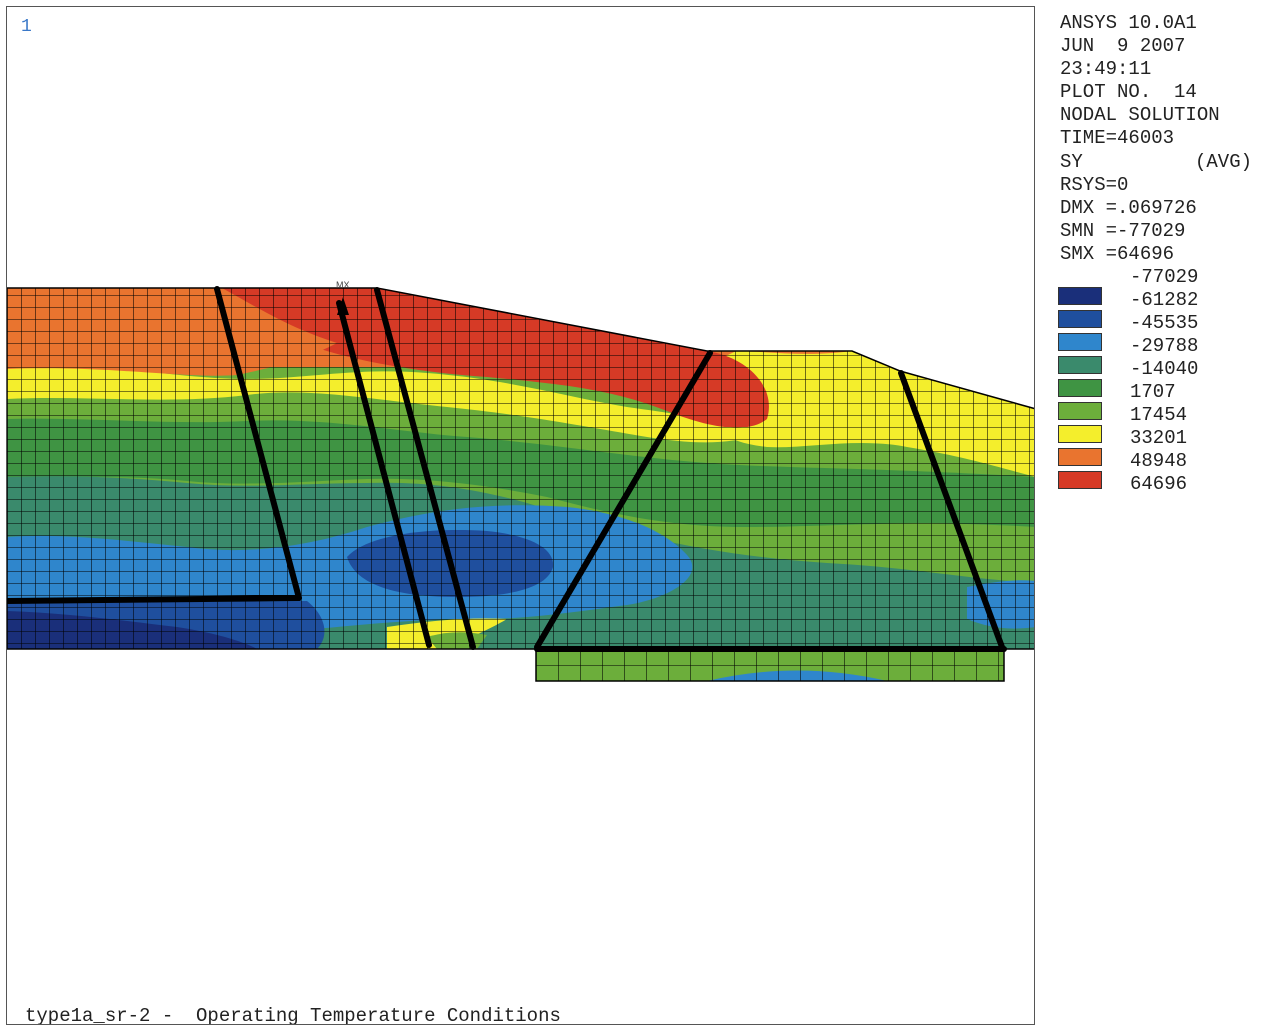 The image size is (1267, 1027). Describe the element at coordinates (1223, 161) in the screenshot. I see `averaging: (AVG)` at that location.